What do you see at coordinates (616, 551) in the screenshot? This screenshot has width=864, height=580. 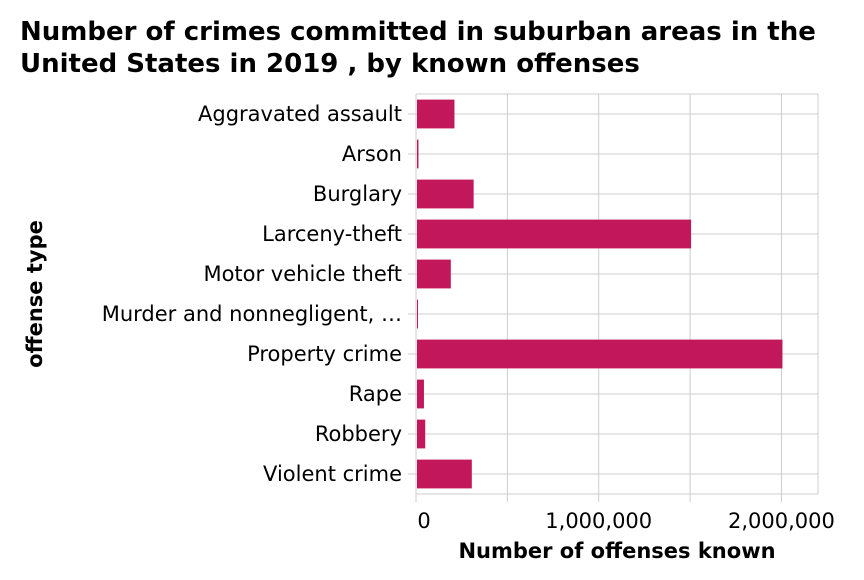 I see `x-axis-title: Number of offenses known` at bounding box center [616, 551].